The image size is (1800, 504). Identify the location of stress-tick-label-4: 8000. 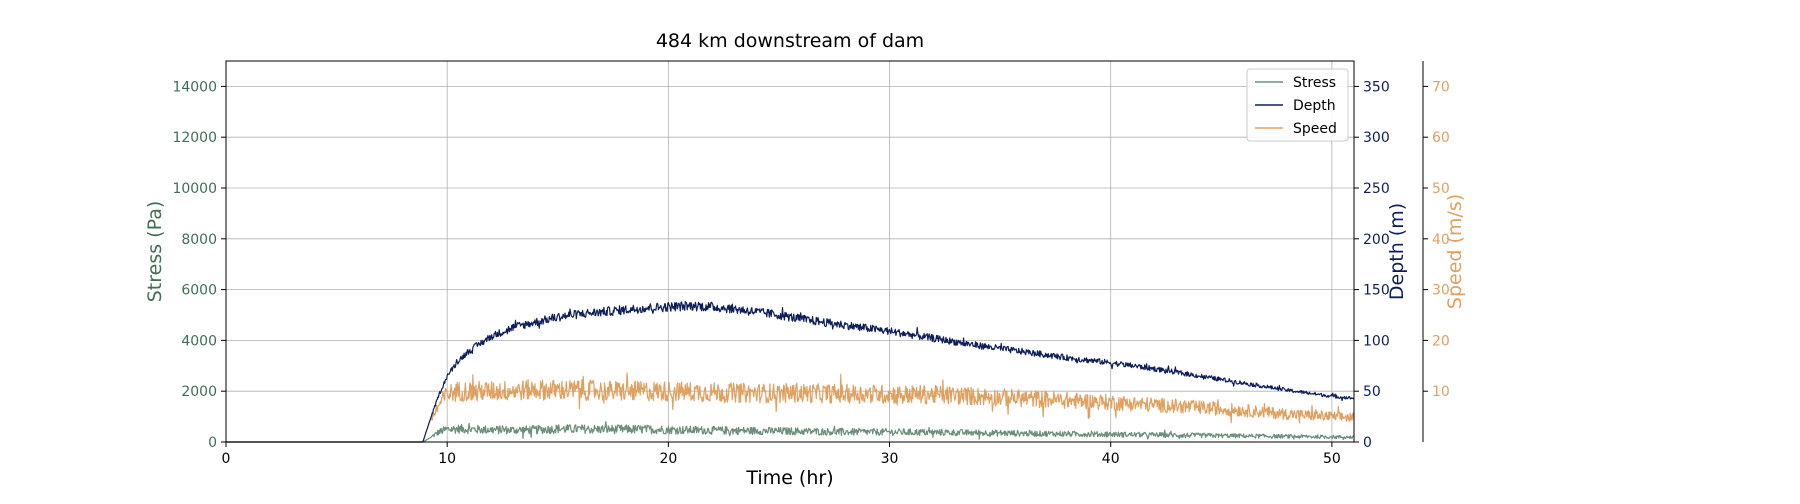
(199, 240).